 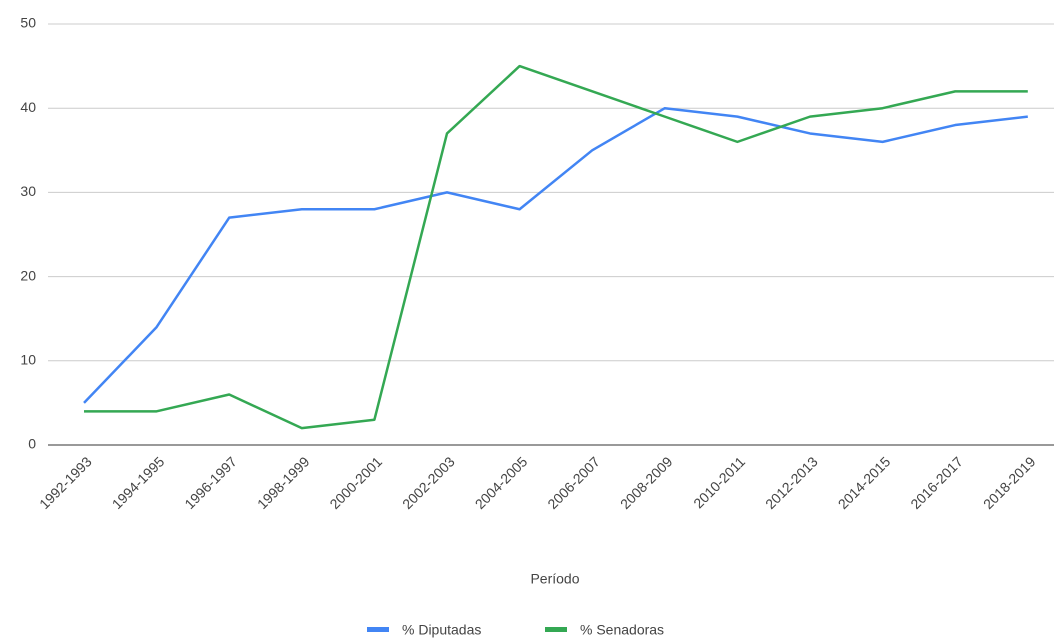 What do you see at coordinates (32, 444) in the screenshot?
I see `y-tick-label: 0` at bounding box center [32, 444].